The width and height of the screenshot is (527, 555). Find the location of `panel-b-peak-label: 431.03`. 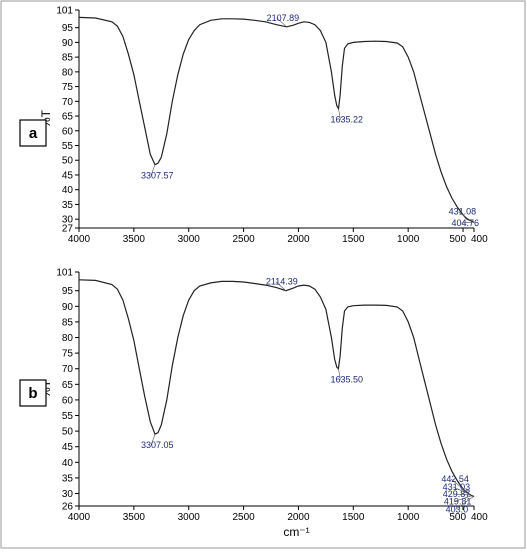

panel-b-peak-label: 431.03 is located at coordinates (457, 487).